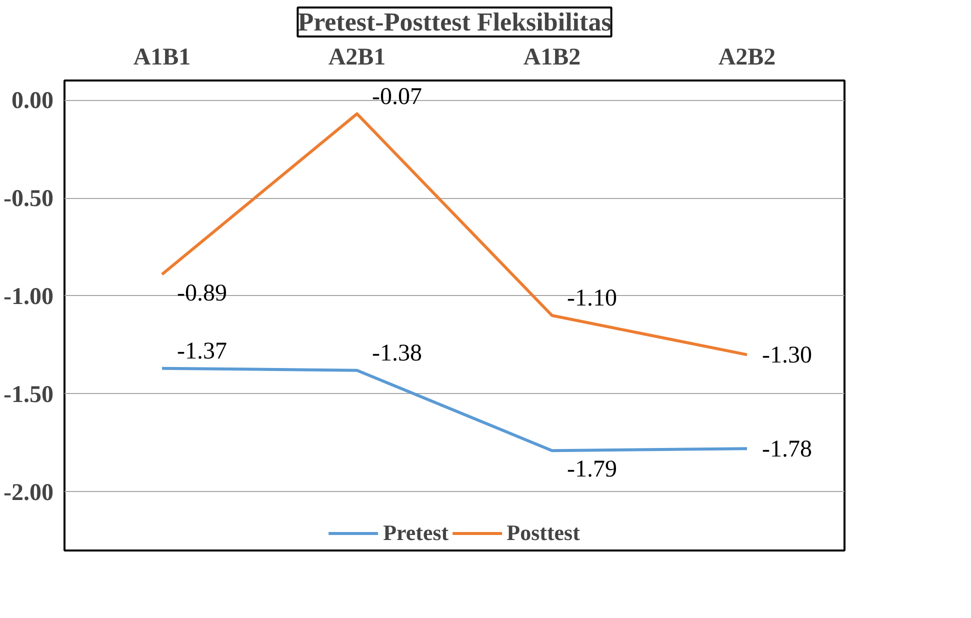 This screenshot has height=618, width=971. Describe the element at coordinates (29, 199) in the screenshot. I see `y-tick-label: -0.50` at that location.